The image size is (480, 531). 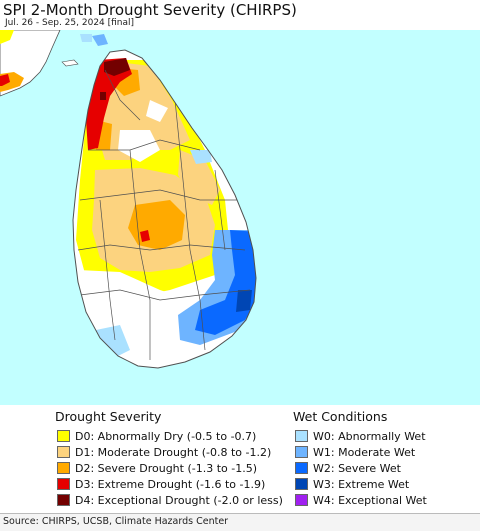 I want to click on swatch-d0, so click(x=63, y=436).